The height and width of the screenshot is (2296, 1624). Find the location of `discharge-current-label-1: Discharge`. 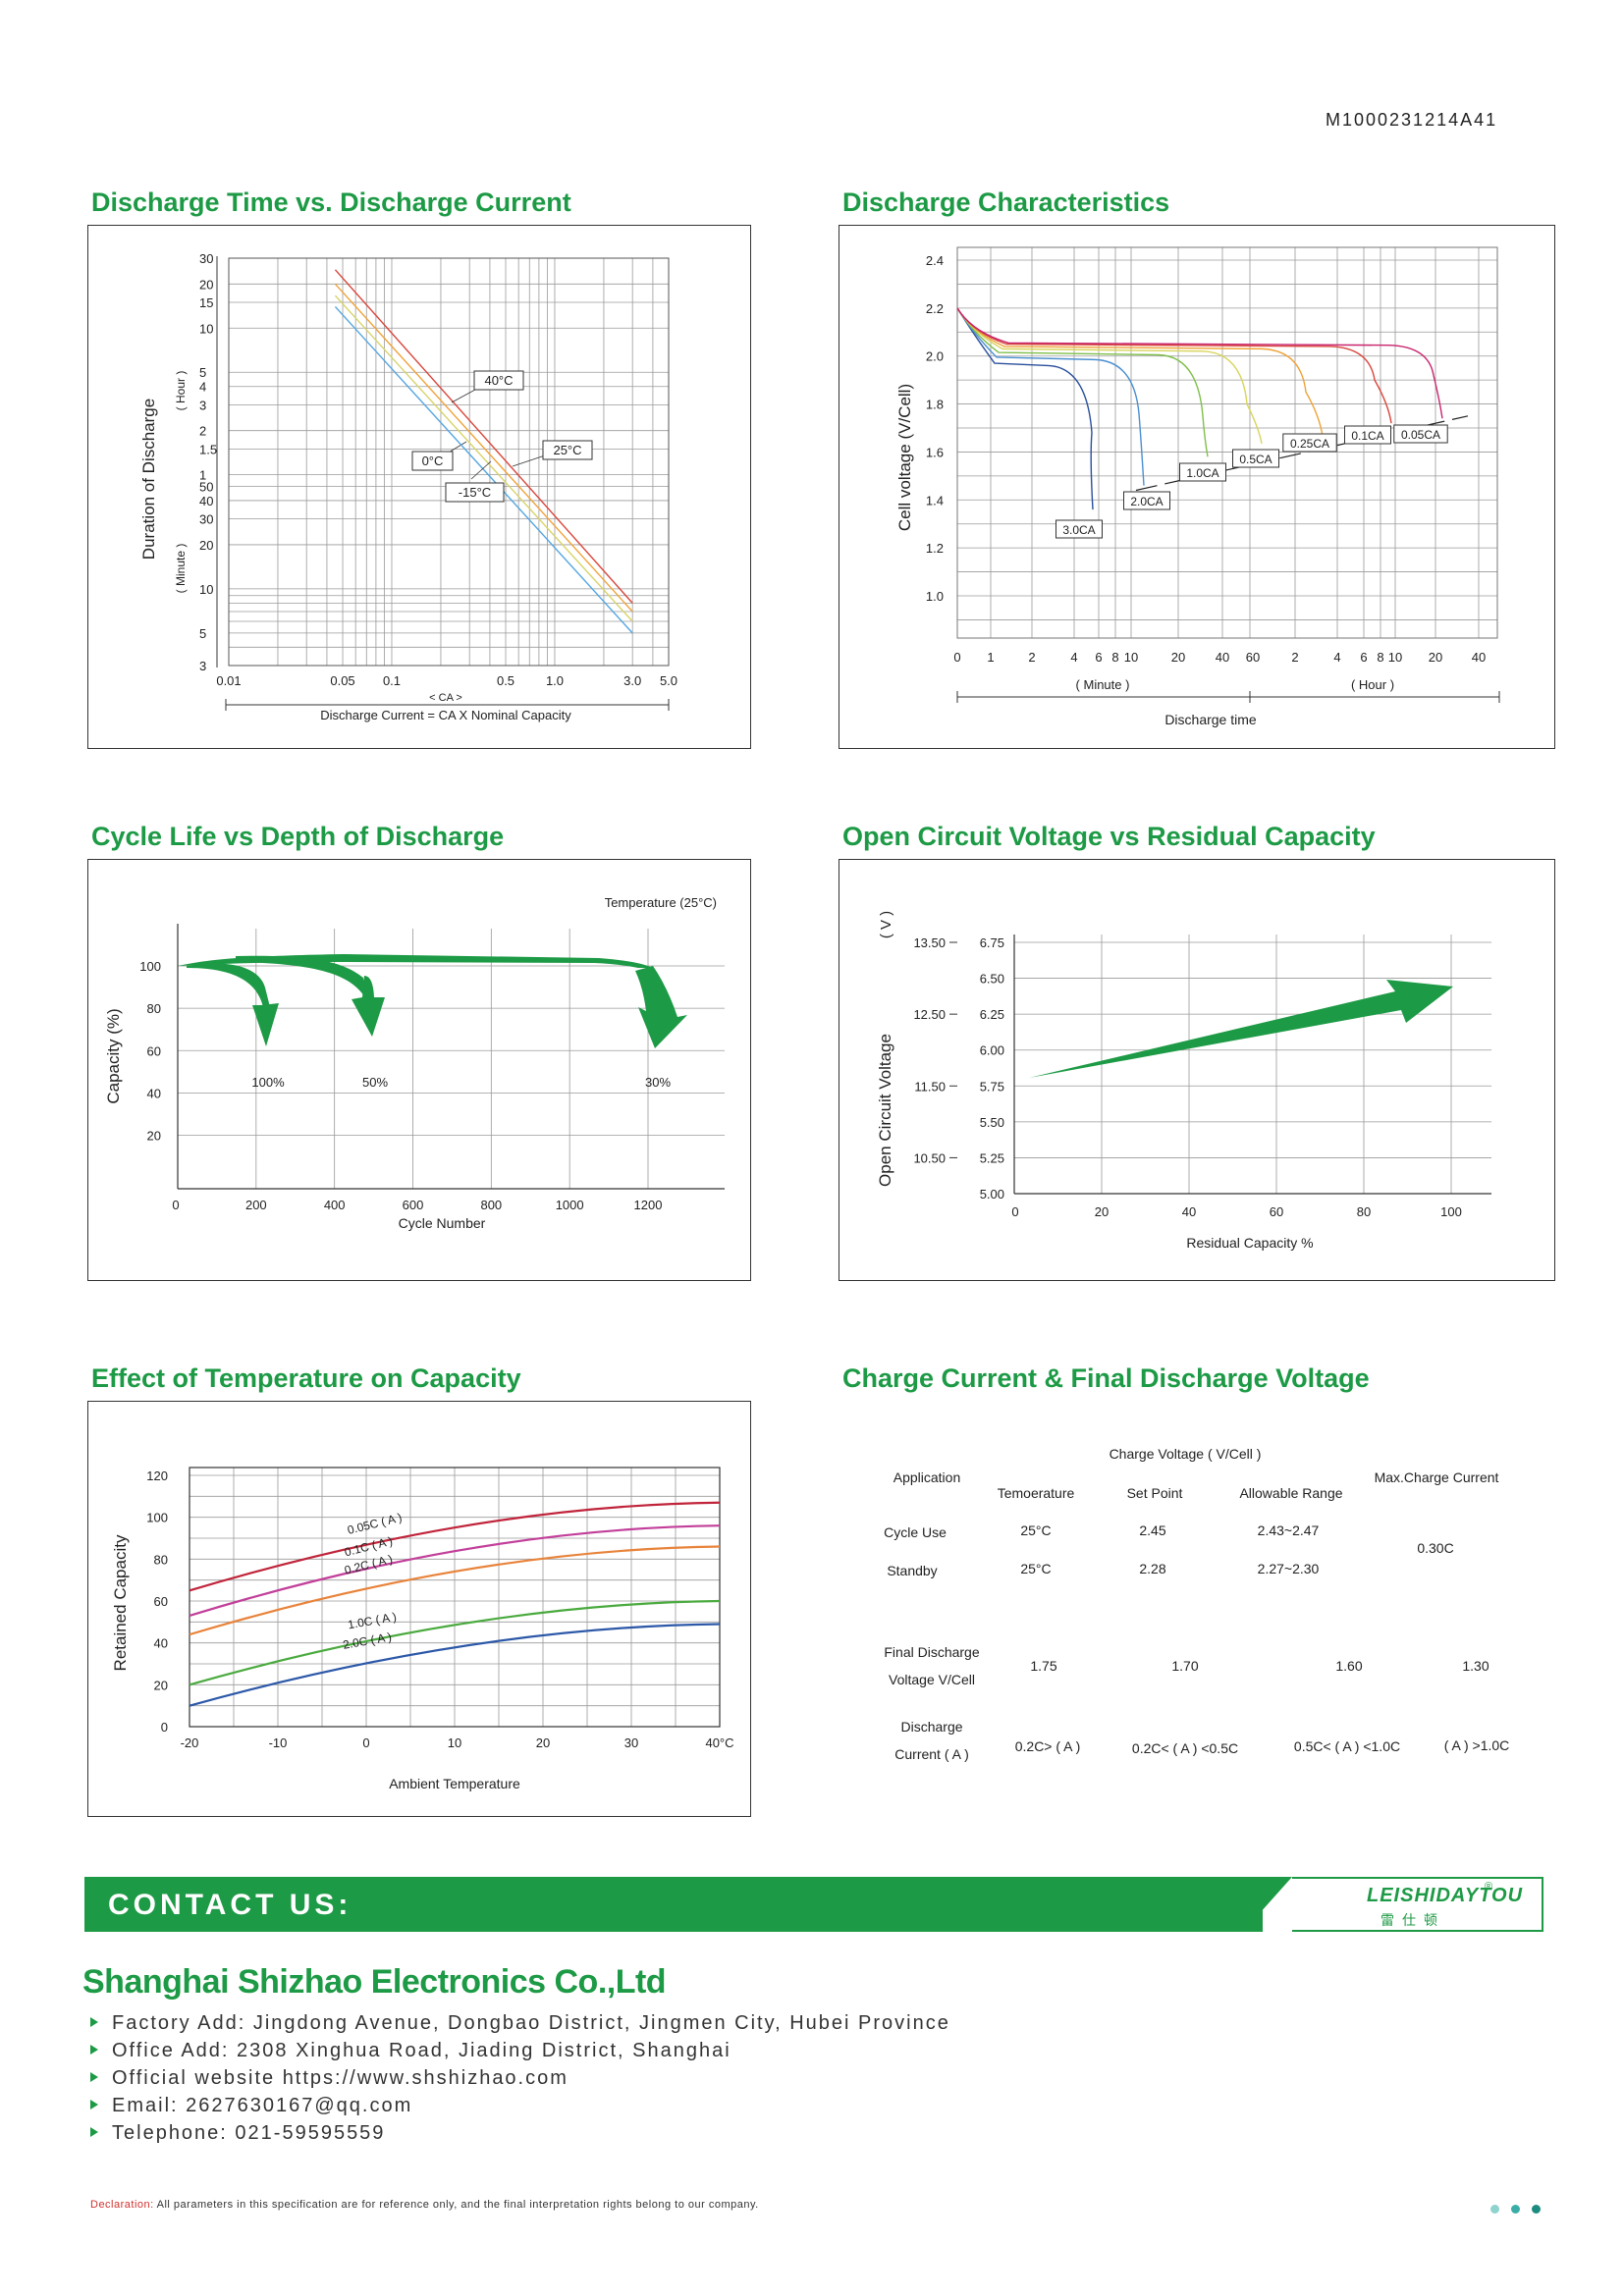

discharge-current-label-1: Discharge is located at coordinates (931, 1727).